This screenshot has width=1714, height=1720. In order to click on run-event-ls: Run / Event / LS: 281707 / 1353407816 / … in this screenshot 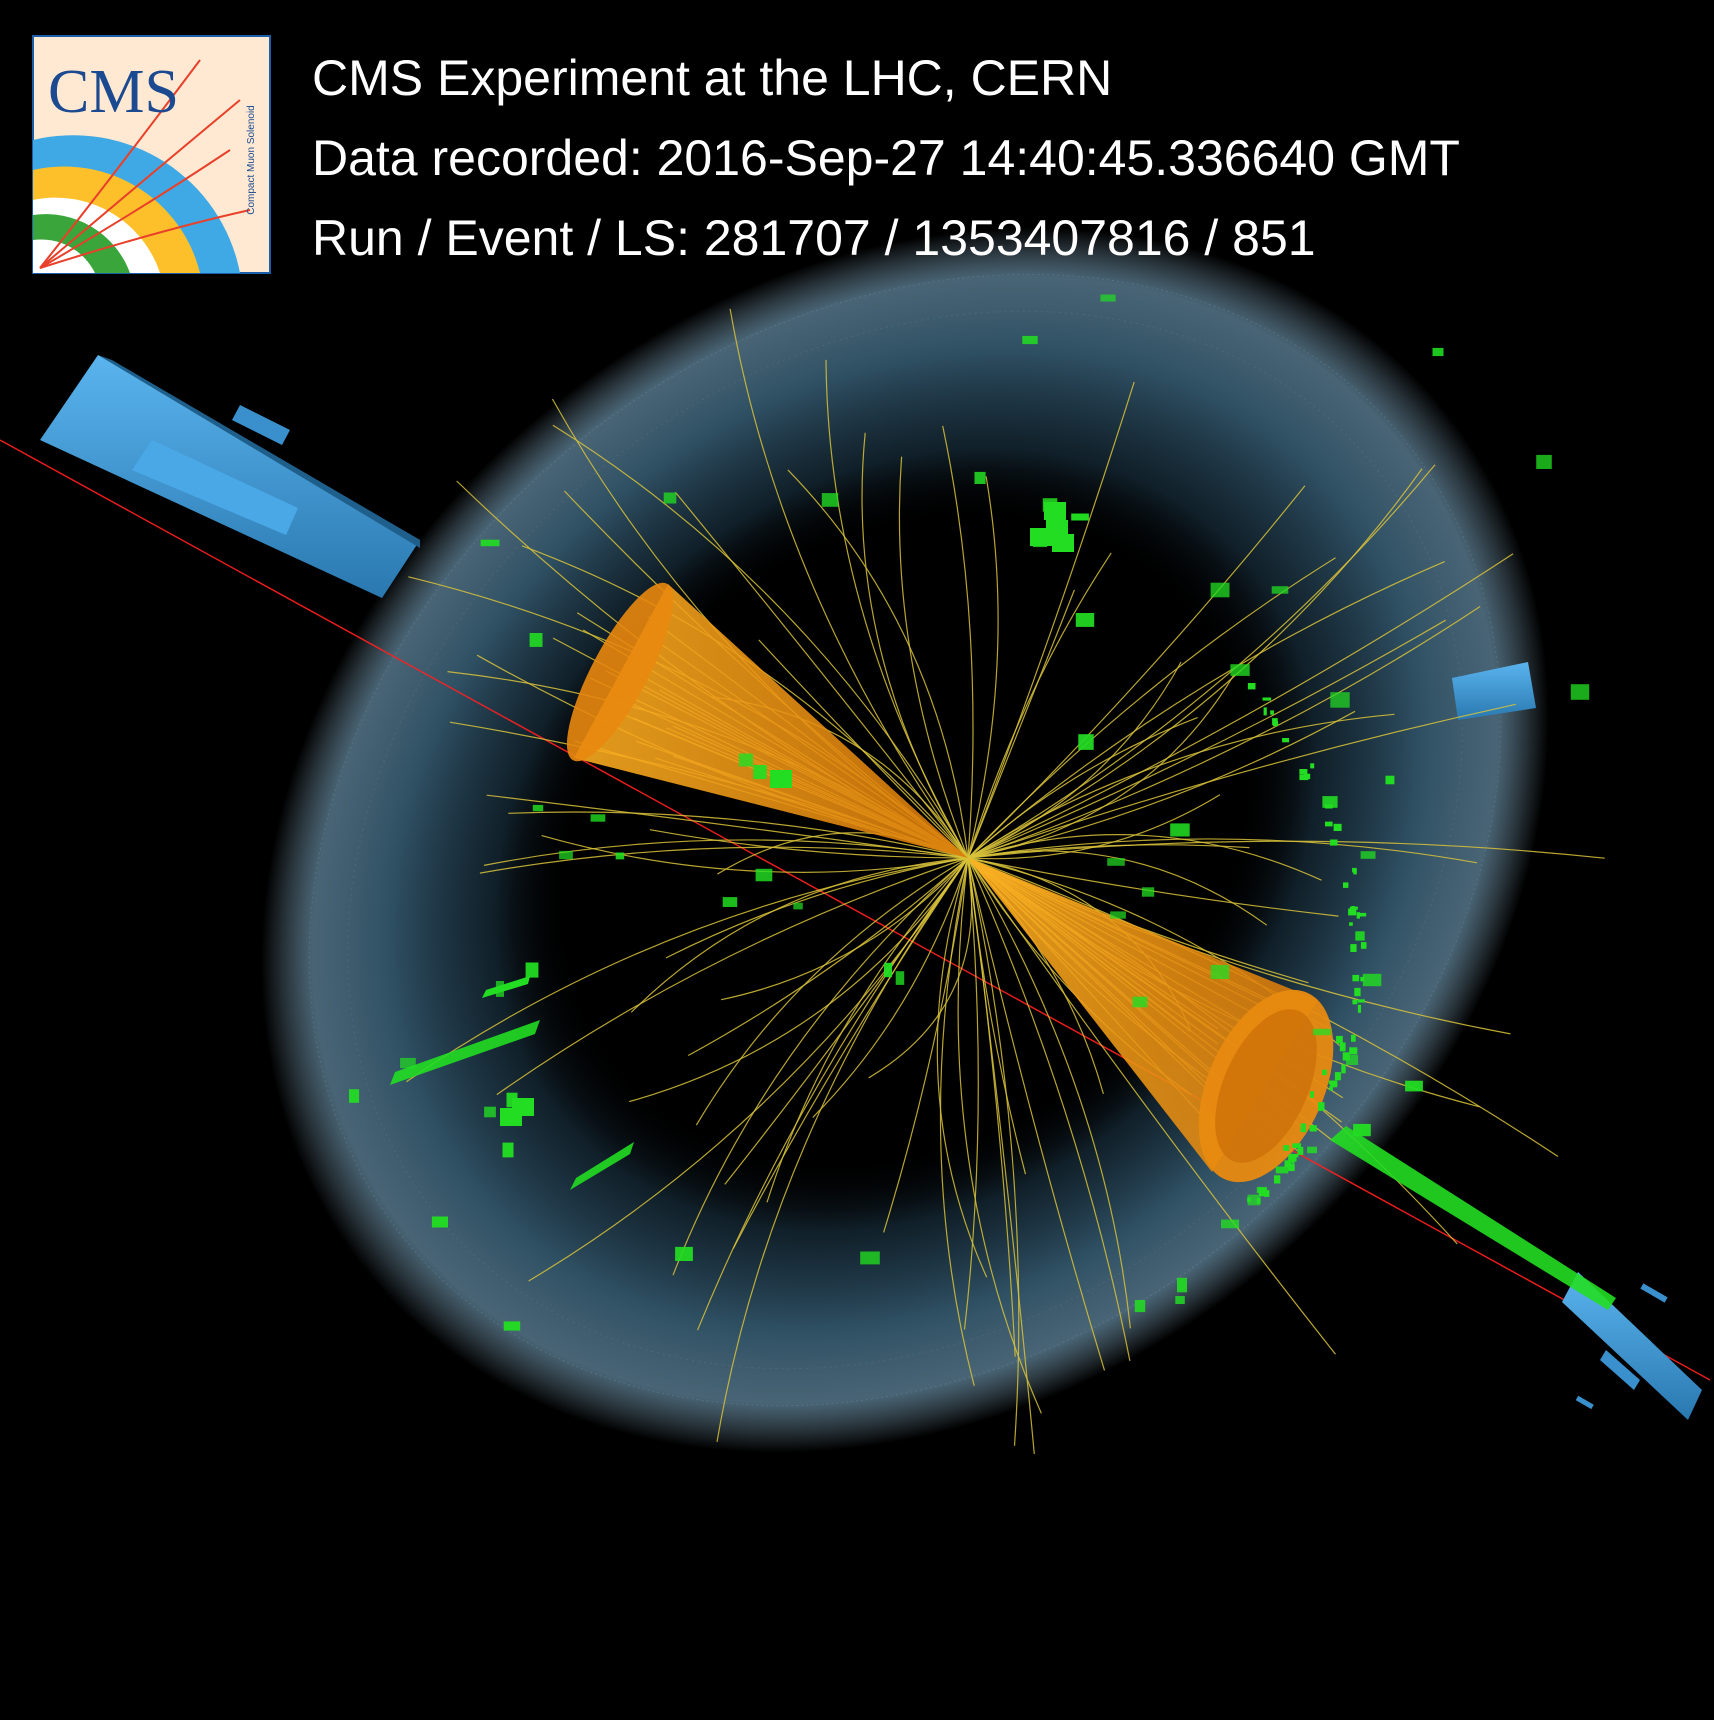, I will do `click(814, 238)`.